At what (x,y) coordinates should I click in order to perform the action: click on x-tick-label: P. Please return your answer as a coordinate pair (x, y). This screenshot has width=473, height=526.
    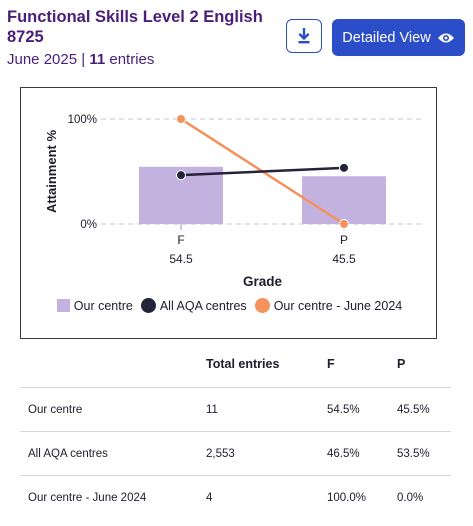
    Looking at the image, I should click on (344, 240).